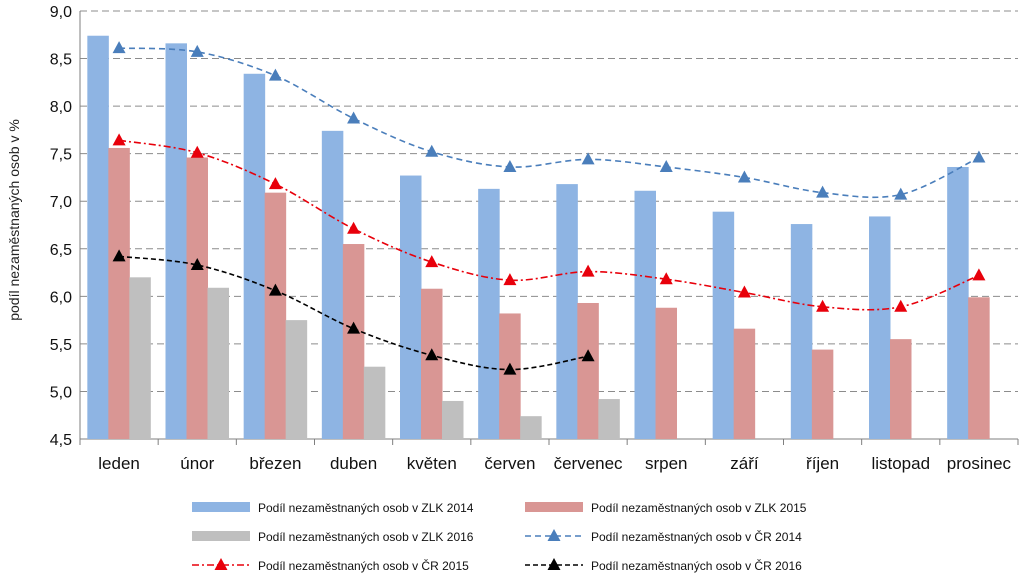  I want to click on legend-label: Podíl nezaměstnaných osob v ČR 2015, so click(363, 565).